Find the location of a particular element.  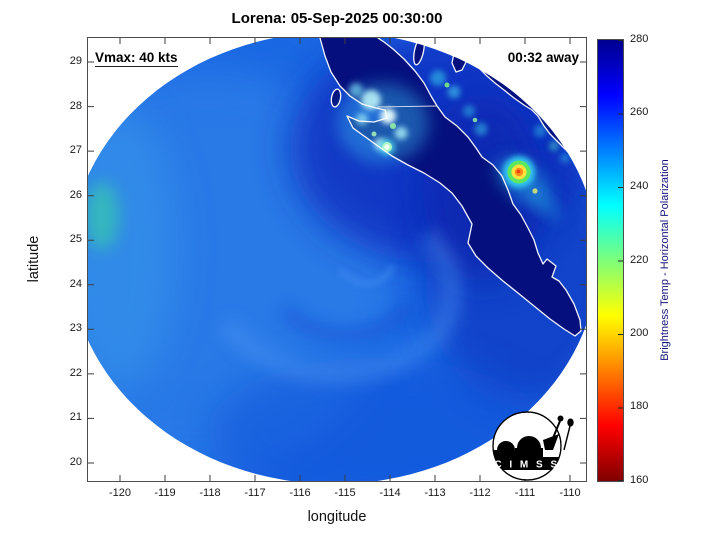

coastline-mainland is located at coordinates (524, 105).